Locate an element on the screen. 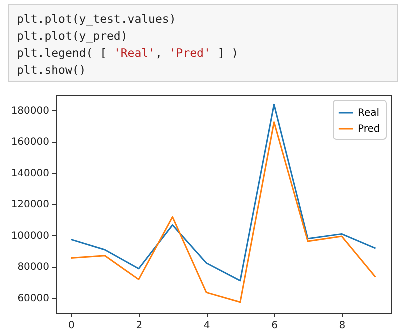 The height and width of the screenshot is (333, 402). y-tick-label: 100000 is located at coordinates (30, 236).